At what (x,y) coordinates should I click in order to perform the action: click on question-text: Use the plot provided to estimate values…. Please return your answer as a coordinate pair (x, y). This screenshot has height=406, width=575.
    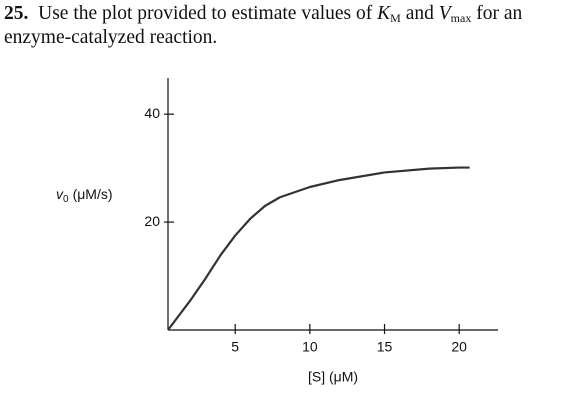
    Looking at the image, I should click on (208, 13).